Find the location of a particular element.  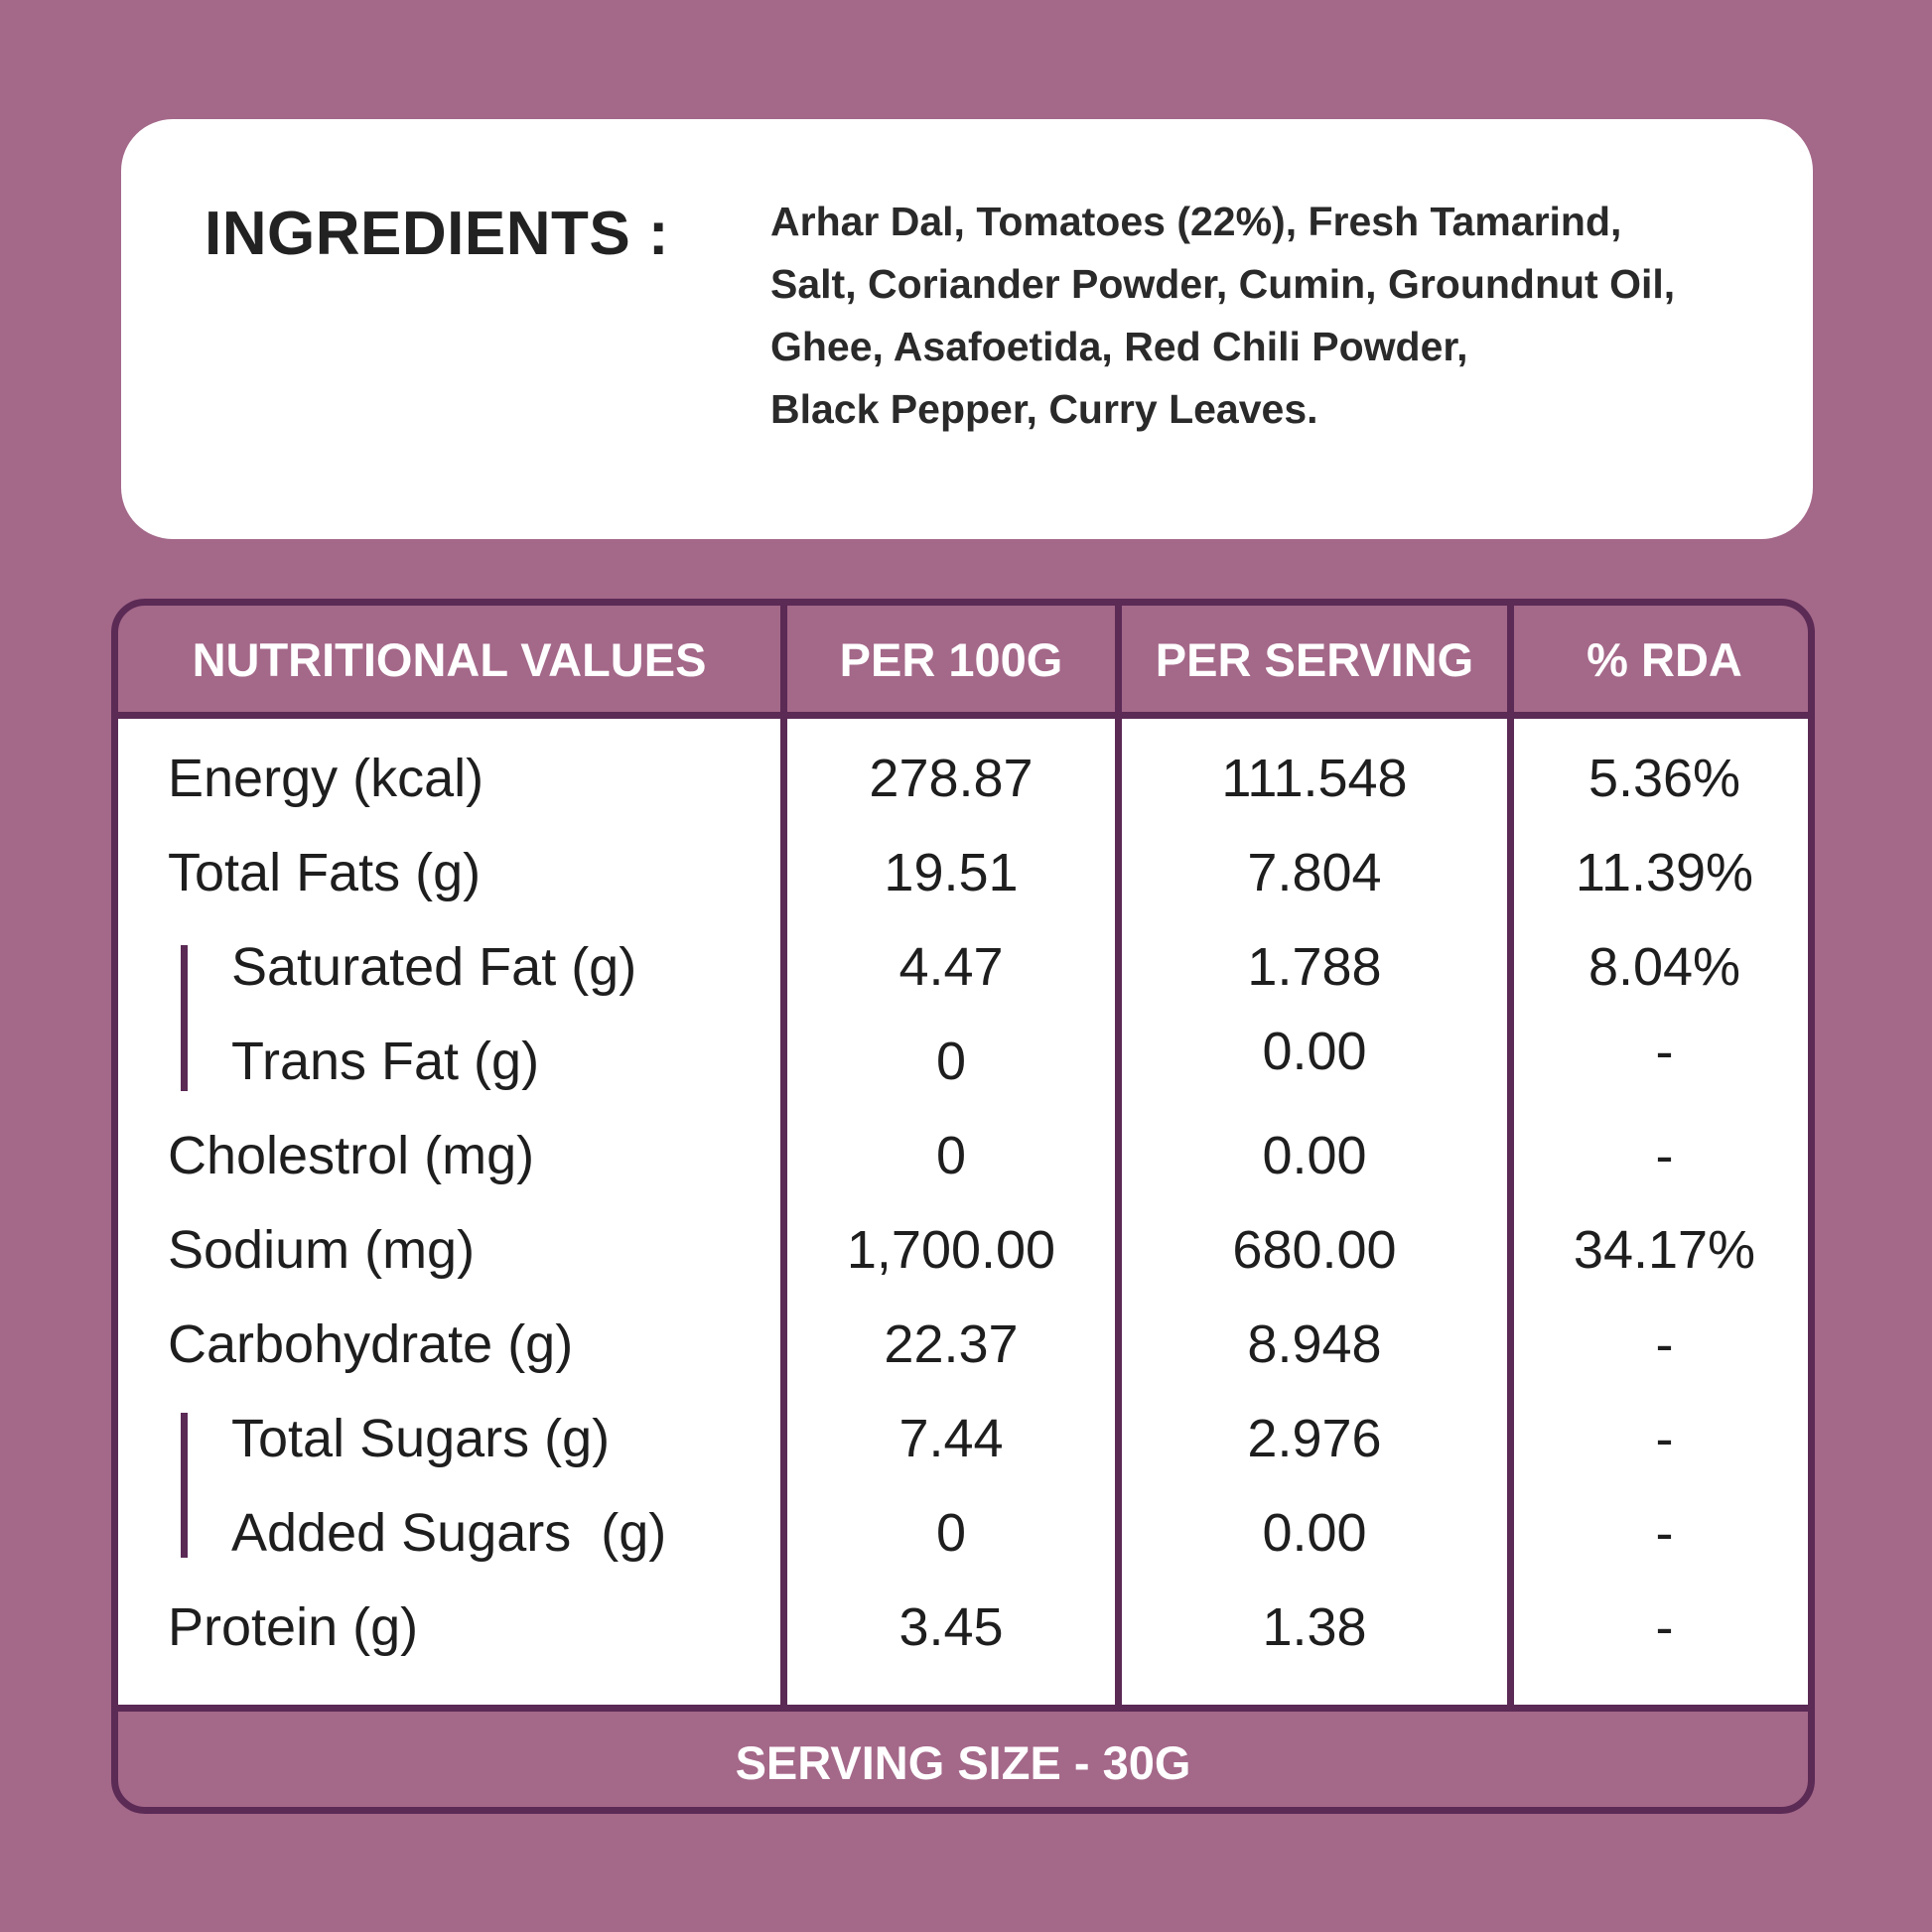

table-row: Sodium (mg) 1,700.00 680.00 34.17% is located at coordinates (963, 1250).